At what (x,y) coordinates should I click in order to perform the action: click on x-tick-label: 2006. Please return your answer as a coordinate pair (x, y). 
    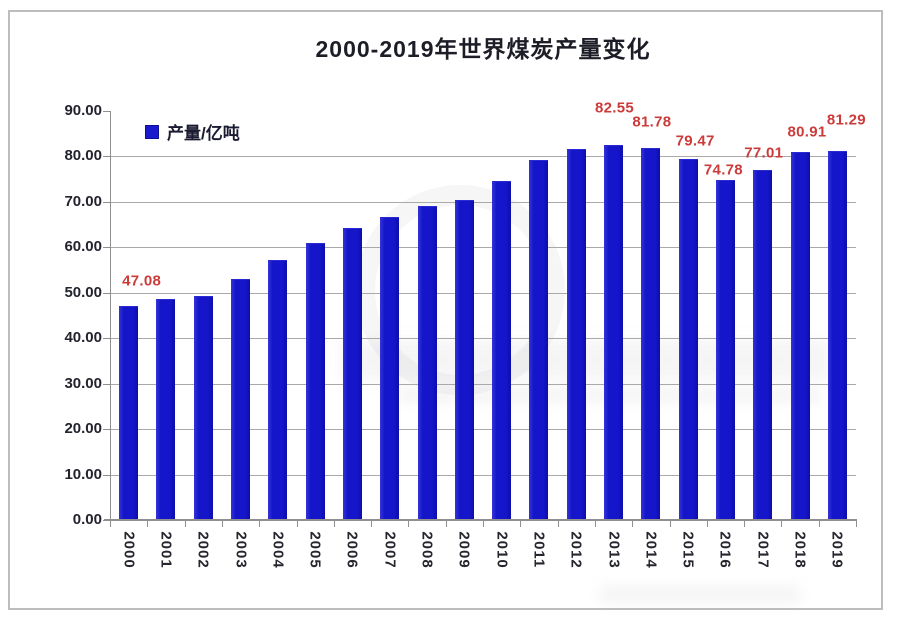
    Looking at the image, I should click on (352, 550).